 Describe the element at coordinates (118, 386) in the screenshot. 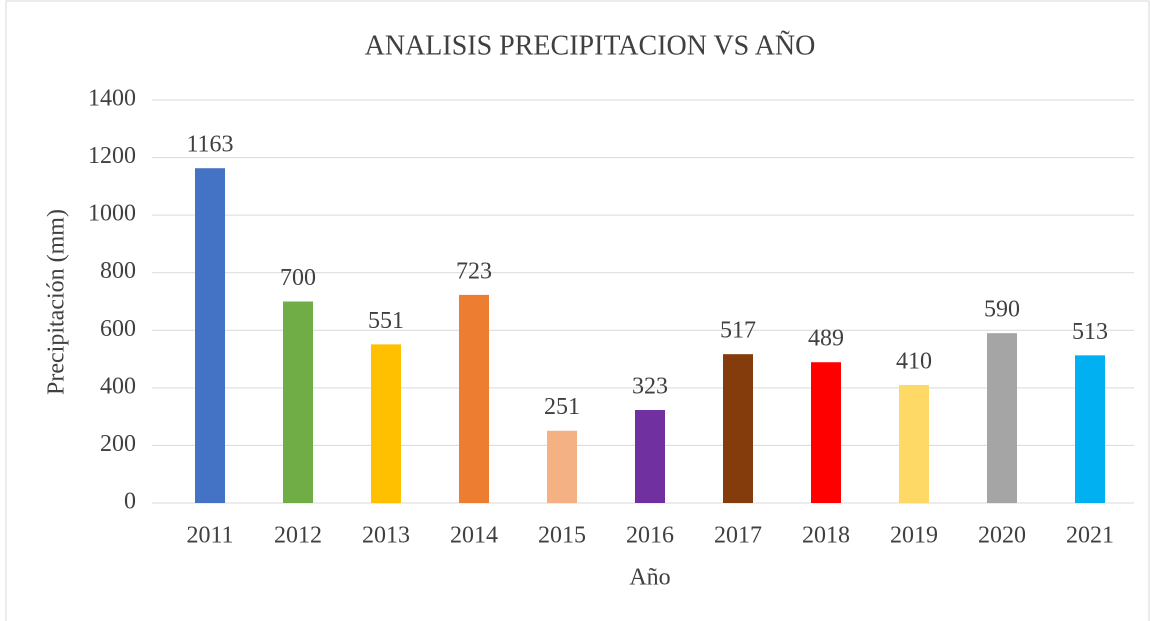

I see `y-tick-label: 400` at that location.